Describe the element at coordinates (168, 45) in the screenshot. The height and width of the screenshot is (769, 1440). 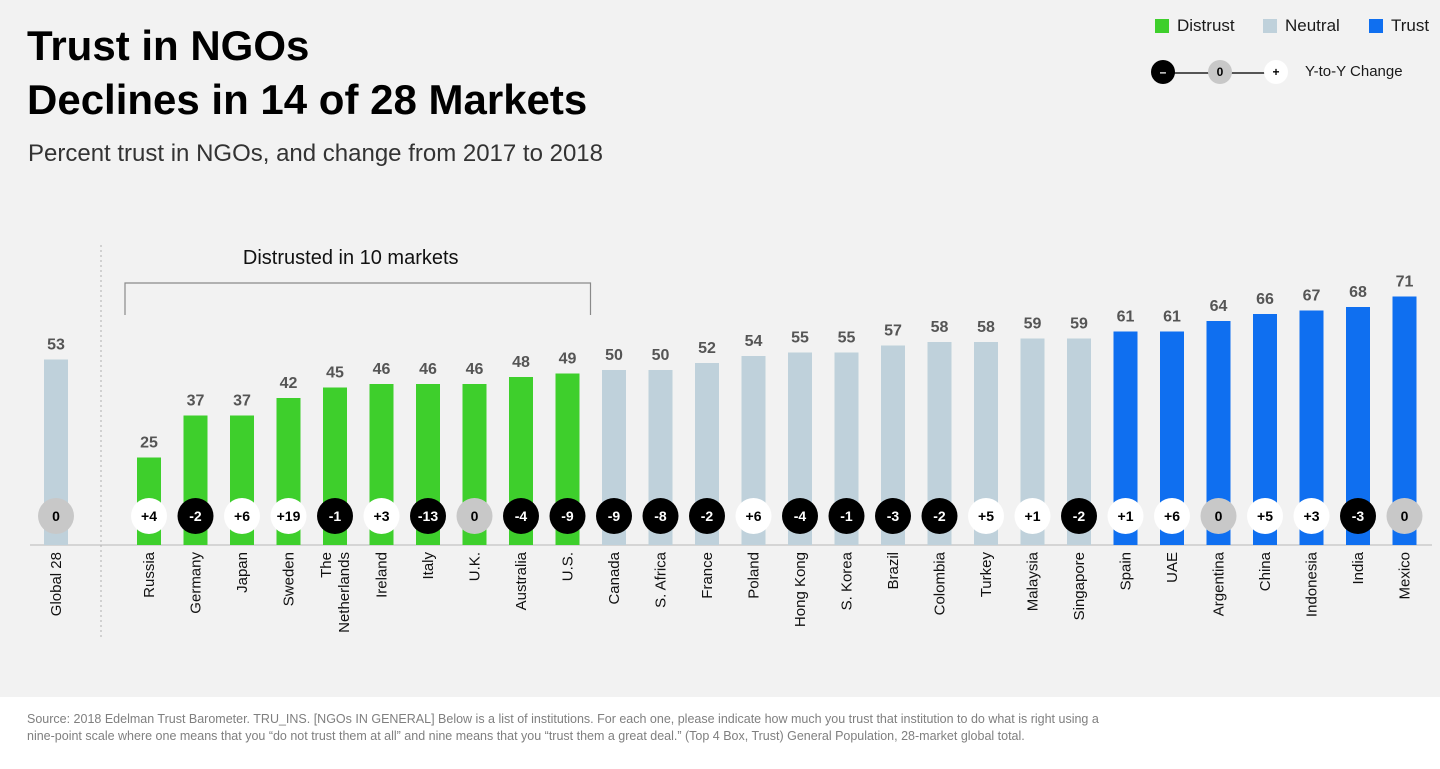
I see `page-title-line-1: Trust in NGOs` at that location.